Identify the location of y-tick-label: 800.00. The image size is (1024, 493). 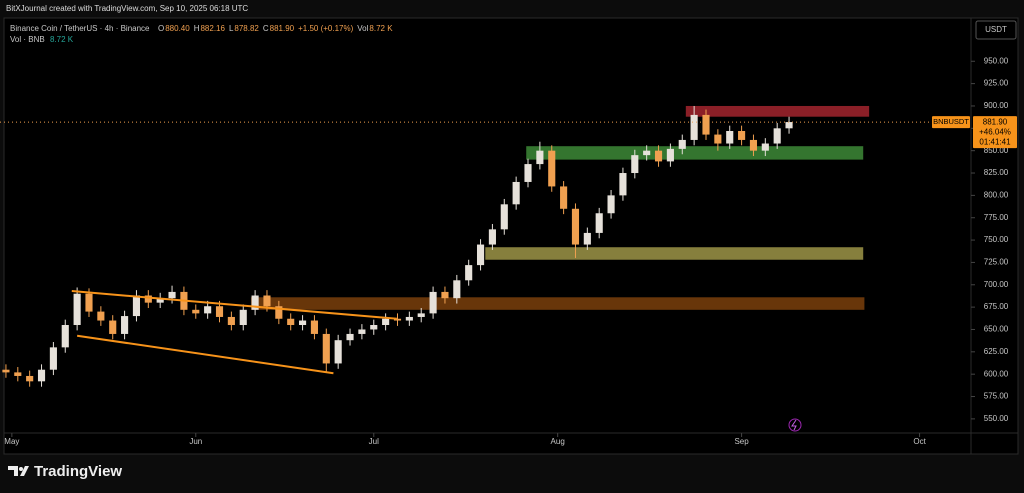
(996, 194).